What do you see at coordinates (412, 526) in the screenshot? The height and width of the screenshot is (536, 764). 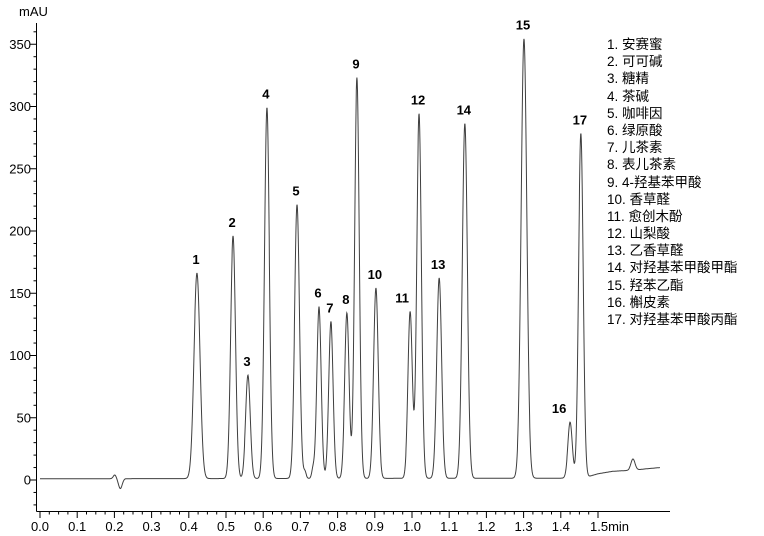 I see `x-tick-label: 1.0` at bounding box center [412, 526].